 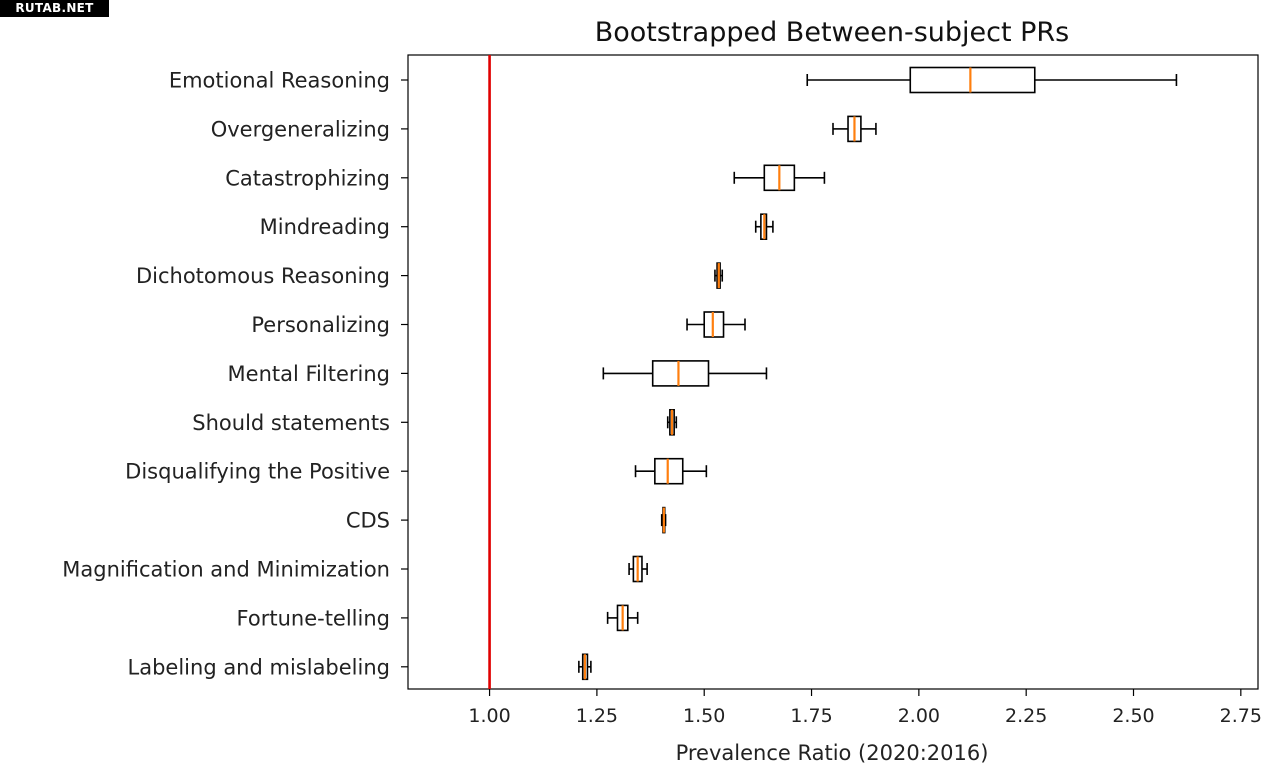 I want to click on chart-title: Bootstrapped Between-subject PRs, so click(x=832, y=32).